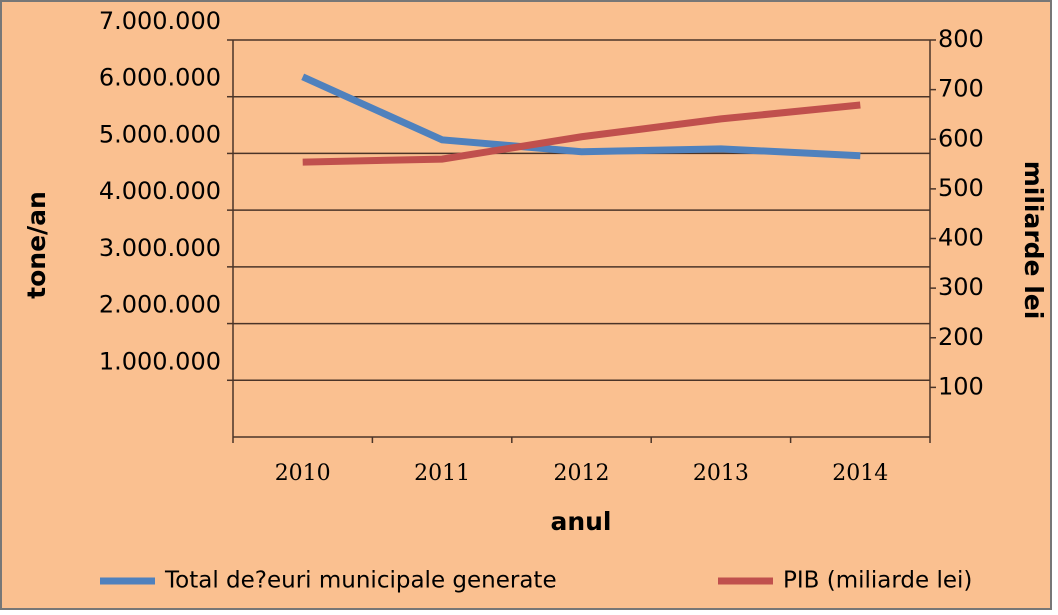 The image size is (1058, 615). Describe the element at coordinates (442, 473) in the screenshot. I see `x-tick-label: 2011` at that location.